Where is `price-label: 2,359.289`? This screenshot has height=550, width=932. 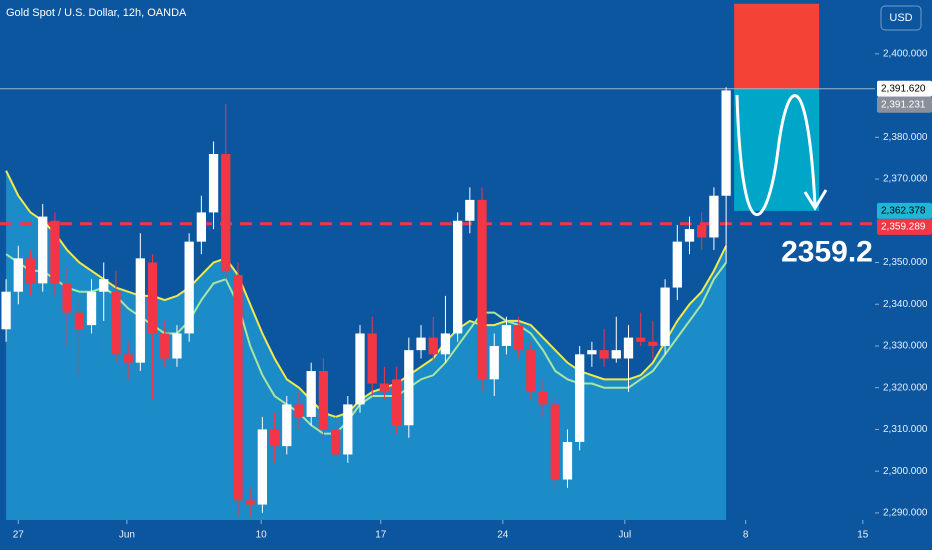
price-label: 2,359.289 is located at coordinates (903, 226).